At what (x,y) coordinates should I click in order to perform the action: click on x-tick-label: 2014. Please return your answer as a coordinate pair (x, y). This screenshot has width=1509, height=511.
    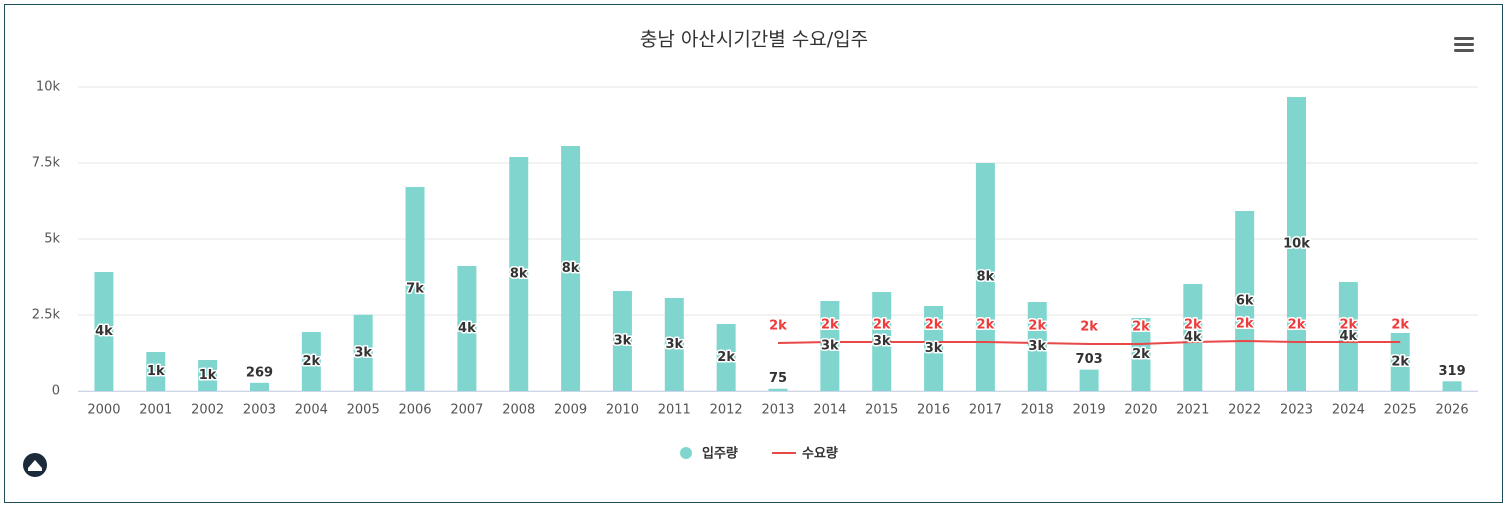
    Looking at the image, I should click on (829, 410).